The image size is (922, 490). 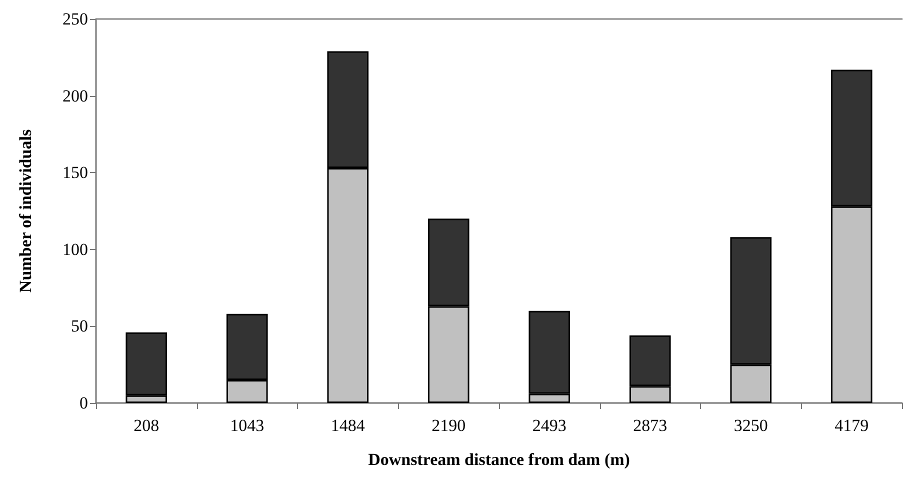 What do you see at coordinates (549, 425) in the screenshot?
I see `x-tick-label: 2493` at bounding box center [549, 425].